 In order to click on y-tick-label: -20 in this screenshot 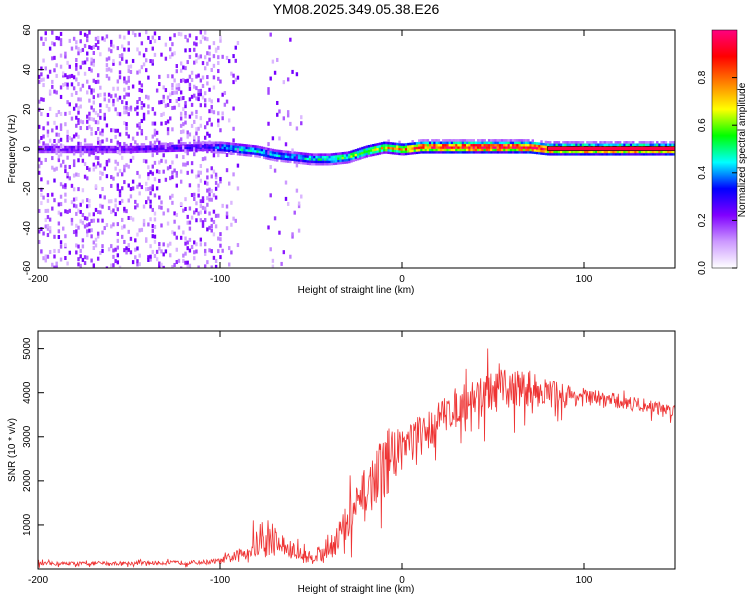, I will do `click(27, 188)`.